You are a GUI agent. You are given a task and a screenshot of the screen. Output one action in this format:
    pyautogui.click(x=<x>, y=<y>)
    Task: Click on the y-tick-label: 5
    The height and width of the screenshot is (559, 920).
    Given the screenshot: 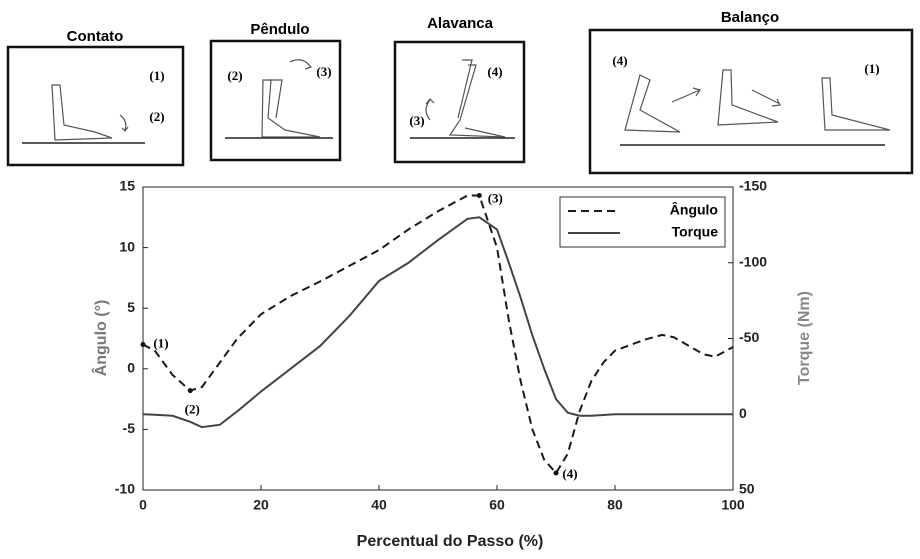 What is the action you would take?
    pyautogui.click(x=131, y=307)
    